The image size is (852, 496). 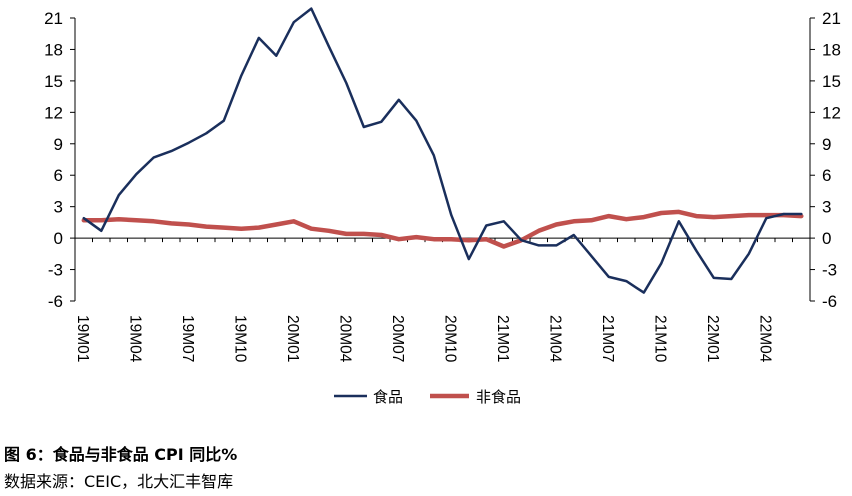 I want to click on x-tick-label: 22M01, so click(x=712, y=338).